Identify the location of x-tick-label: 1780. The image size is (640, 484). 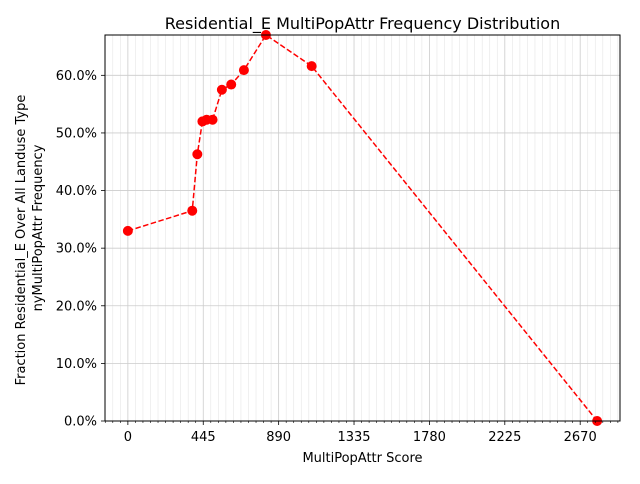
(429, 437).